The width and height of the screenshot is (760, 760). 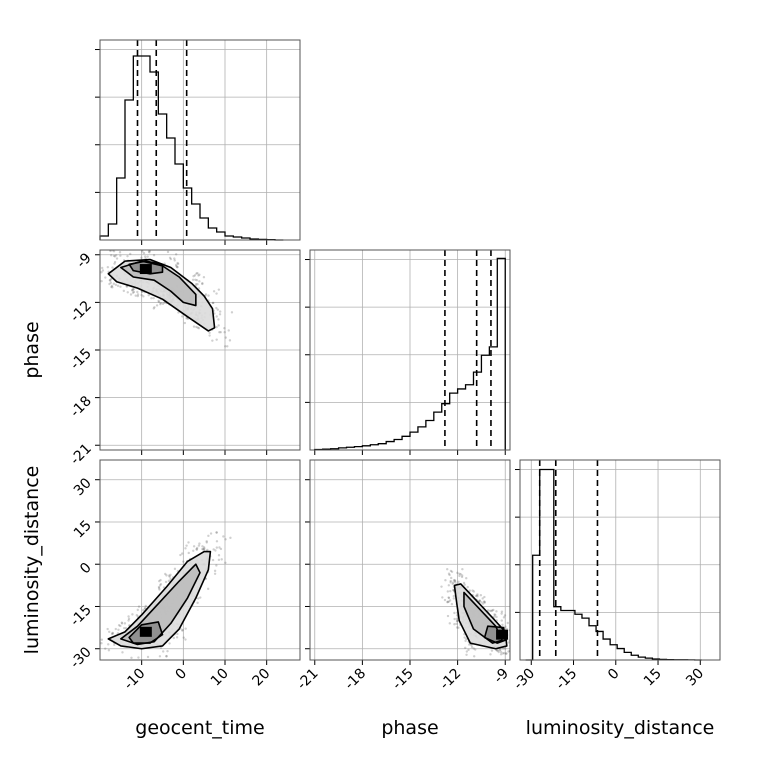 I want to click on pair-geocent_time|luminosity_distance-xtick-label: 20, so click(x=262, y=678).